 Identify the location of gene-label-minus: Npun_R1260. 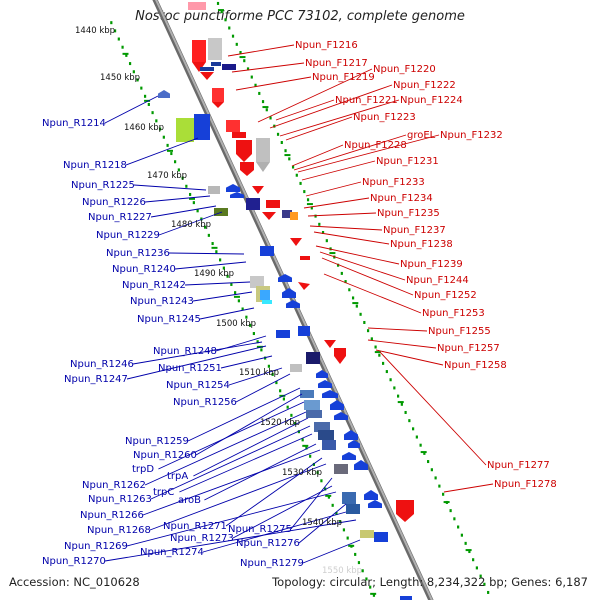
(165, 455).